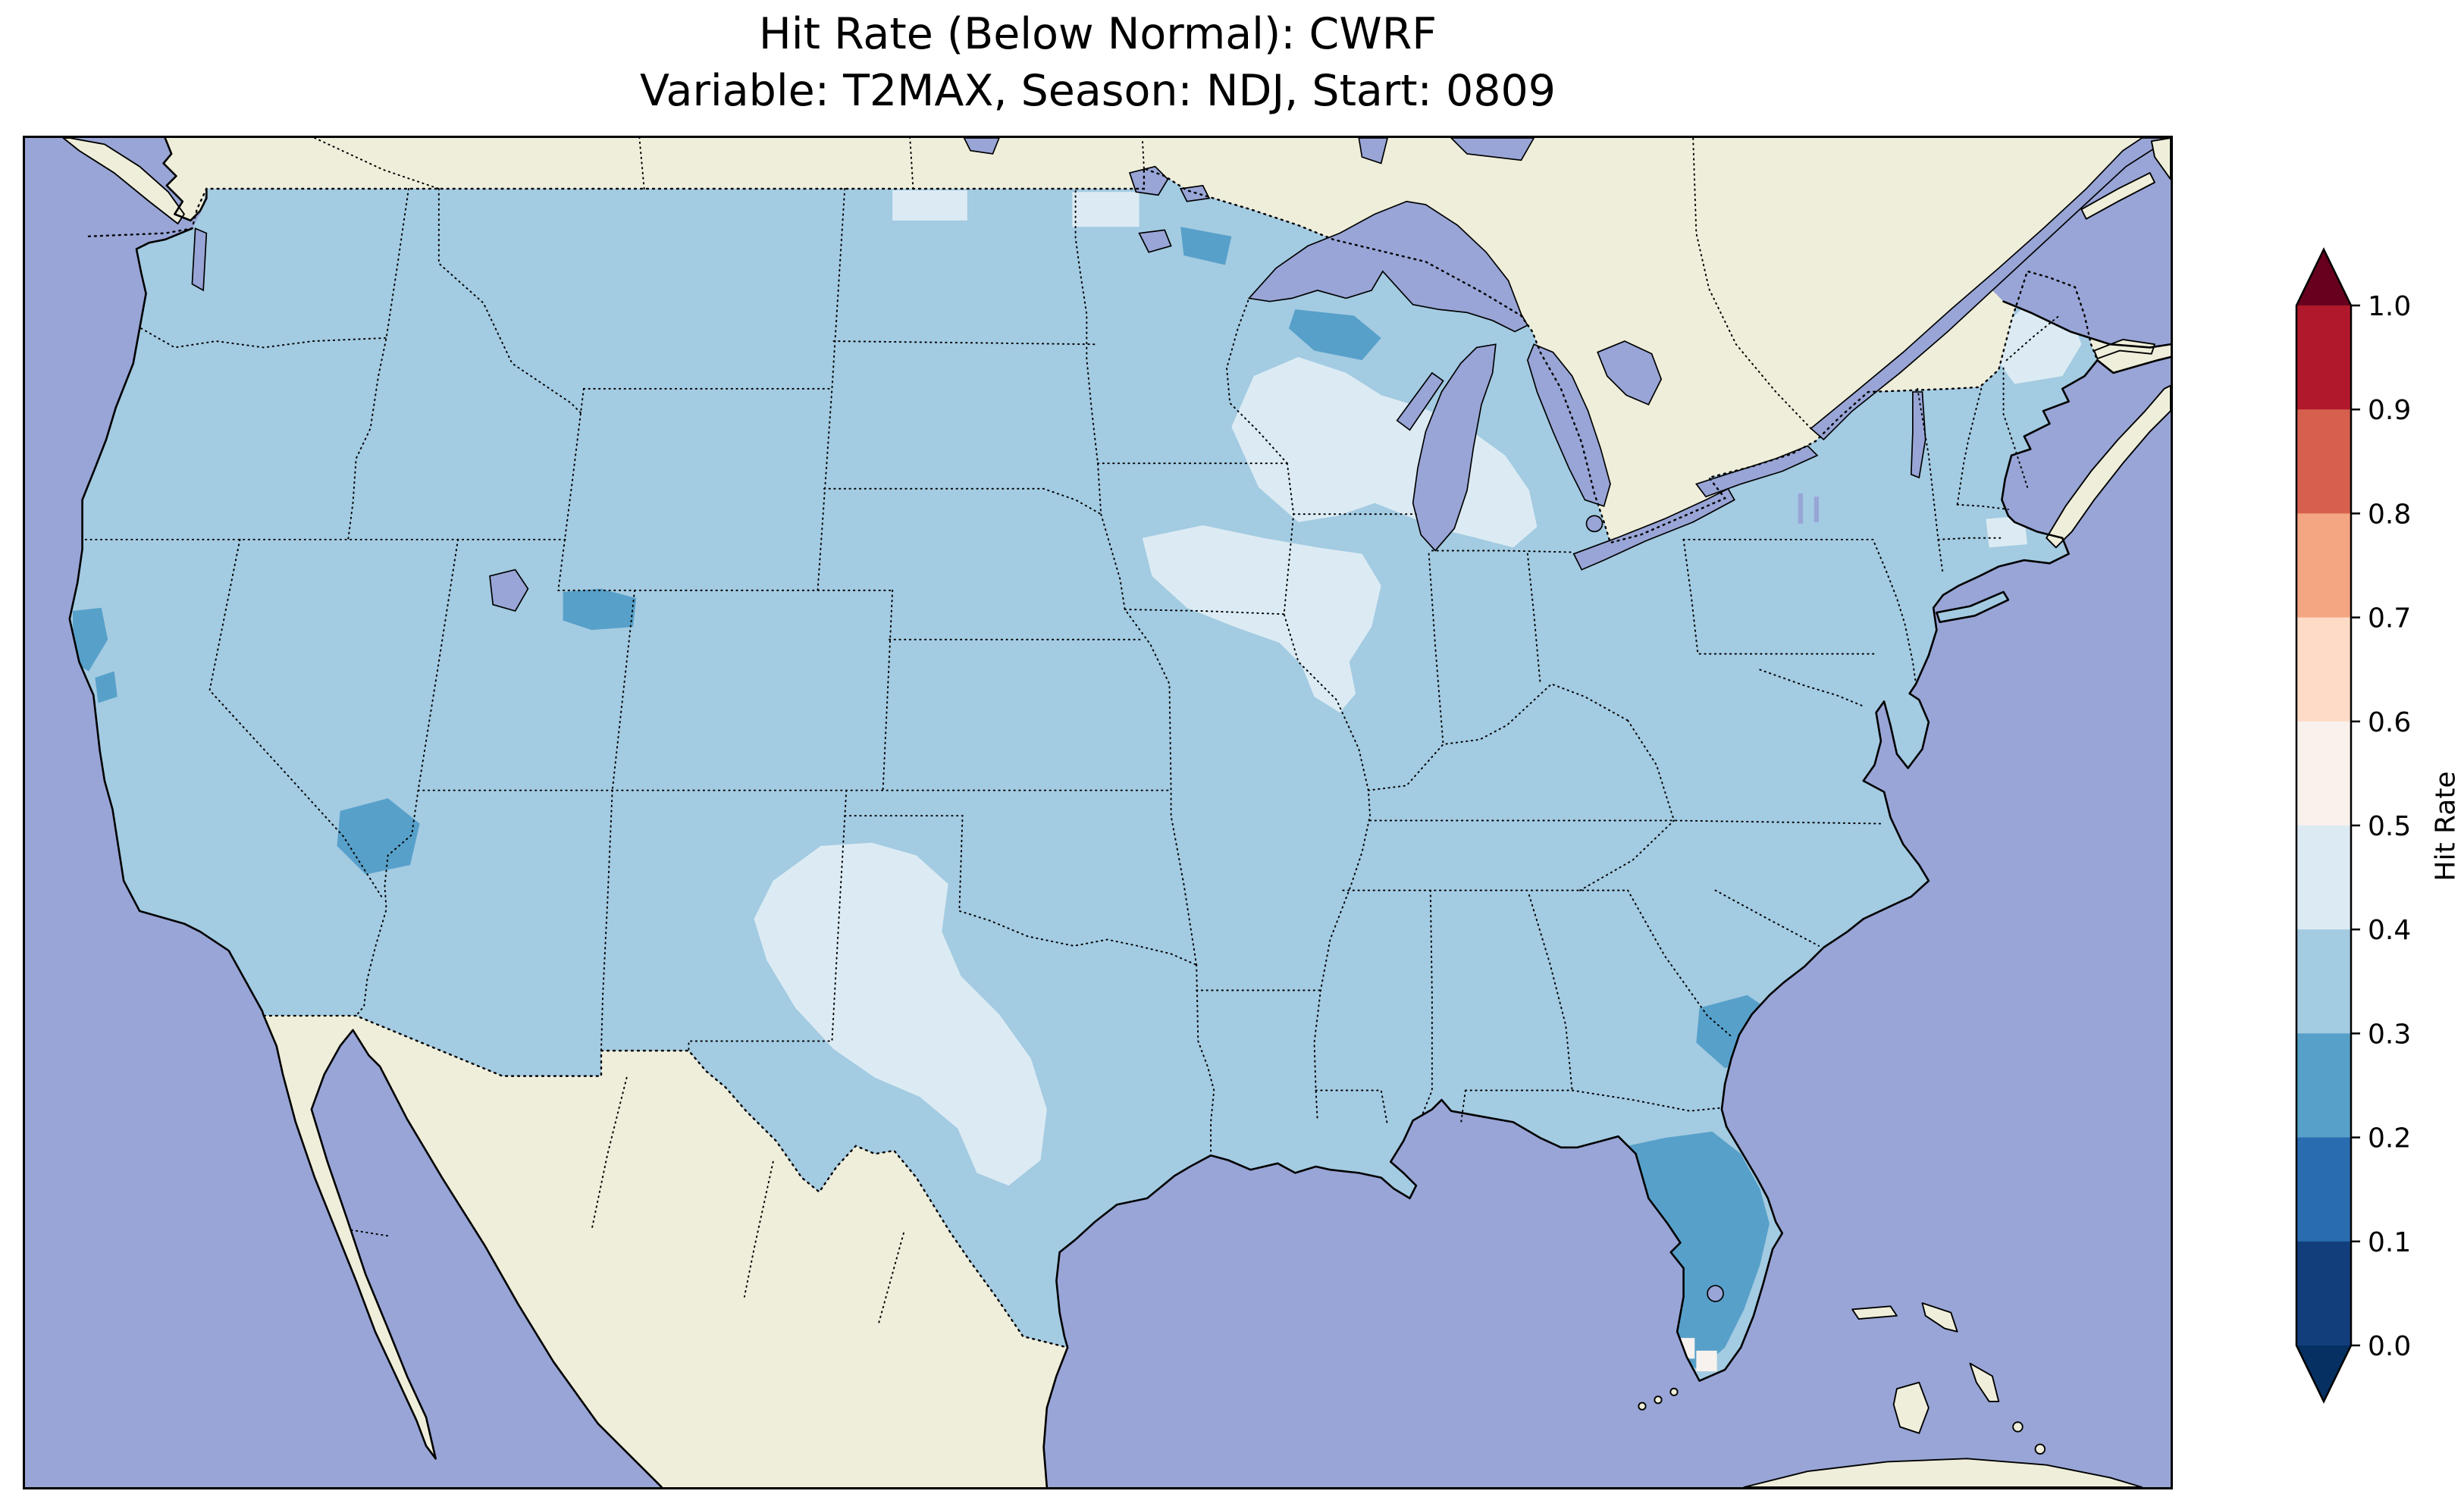  What do you see at coordinates (665, 1181) in the screenshot?
I see `us-mexico-border` at bounding box center [665, 1181].